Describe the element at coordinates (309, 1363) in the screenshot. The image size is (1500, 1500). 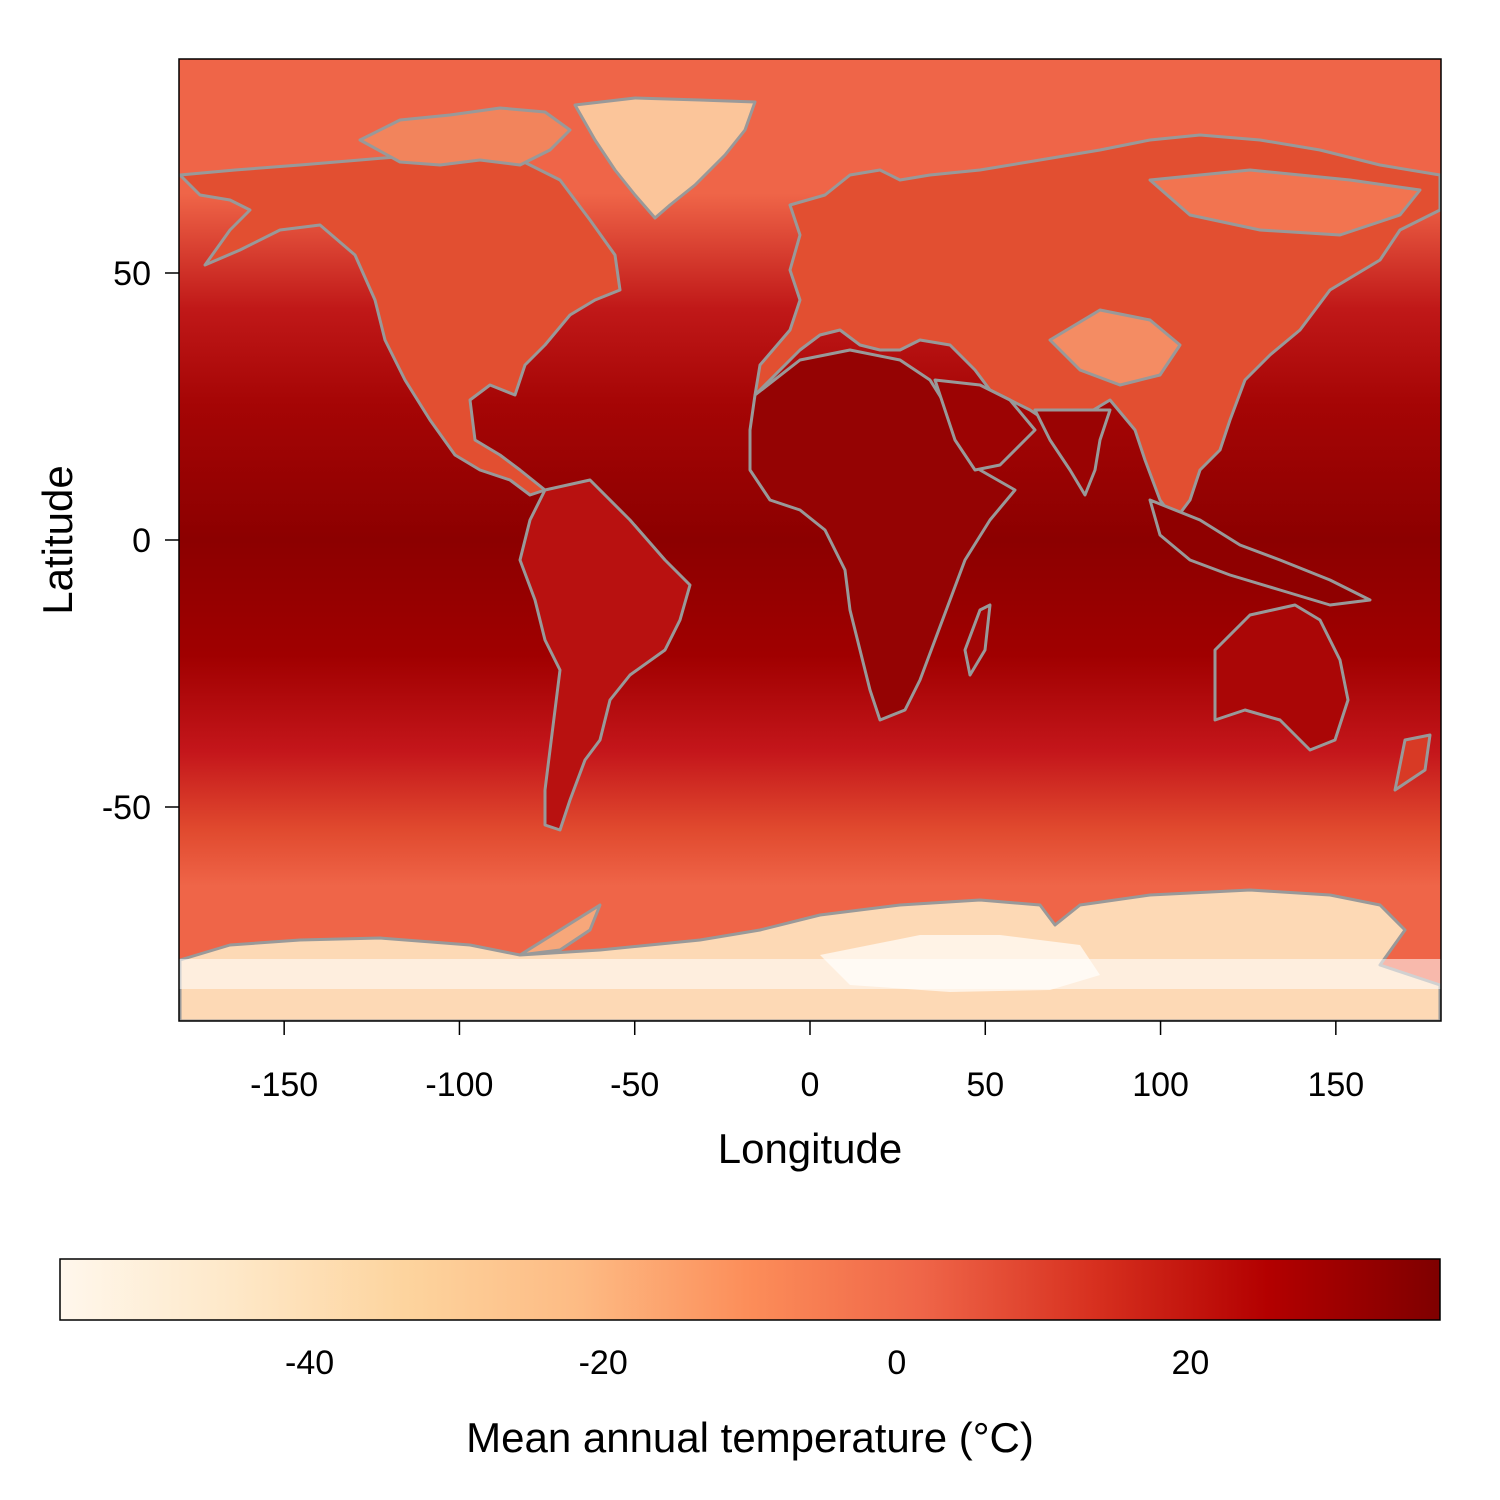
I see `colorbar-tick-label: -40` at that location.